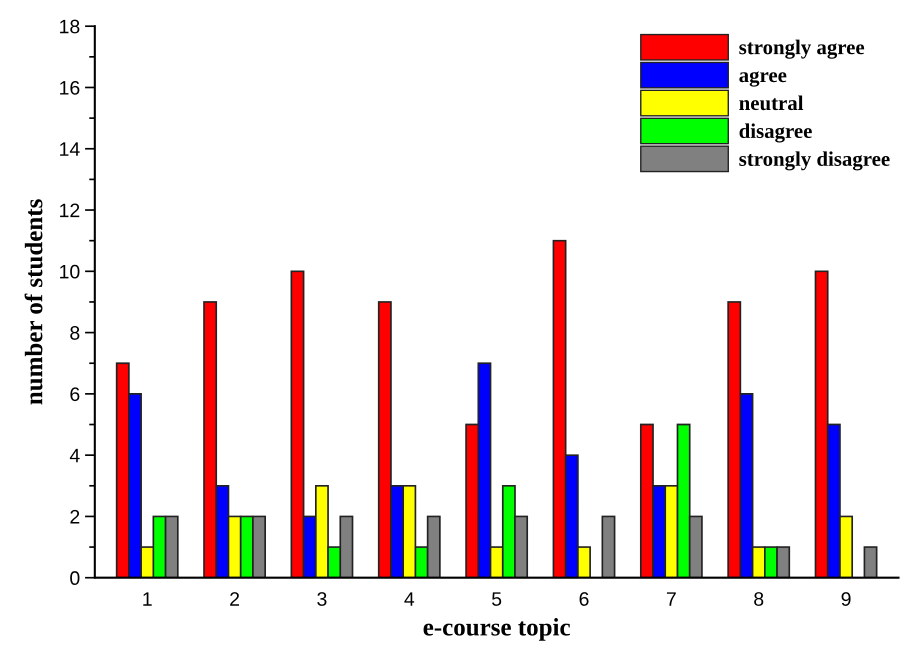 Image resolution: width=903 pixels, height=655 pixels. Describe the element at coordinates (70, 211) in the screenshot. I see `y-tick-label: 12` at that location.